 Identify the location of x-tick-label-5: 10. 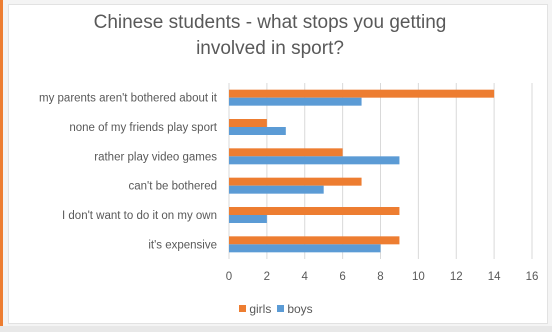
(418, 277).